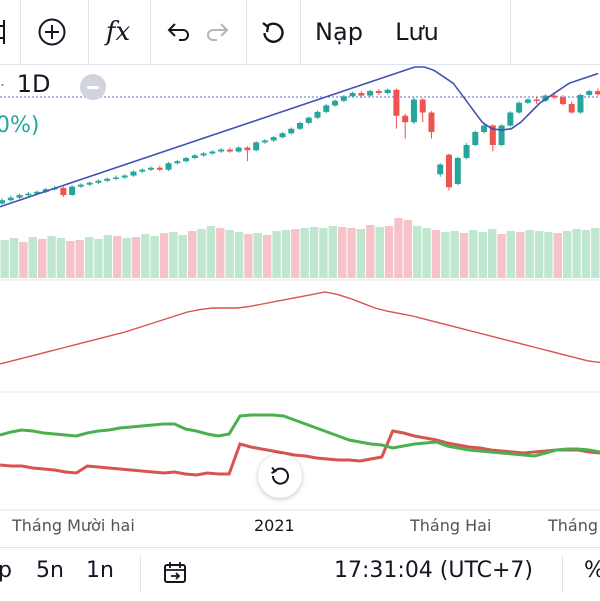  I want to click on add-plus-icon, so click(52, 32).